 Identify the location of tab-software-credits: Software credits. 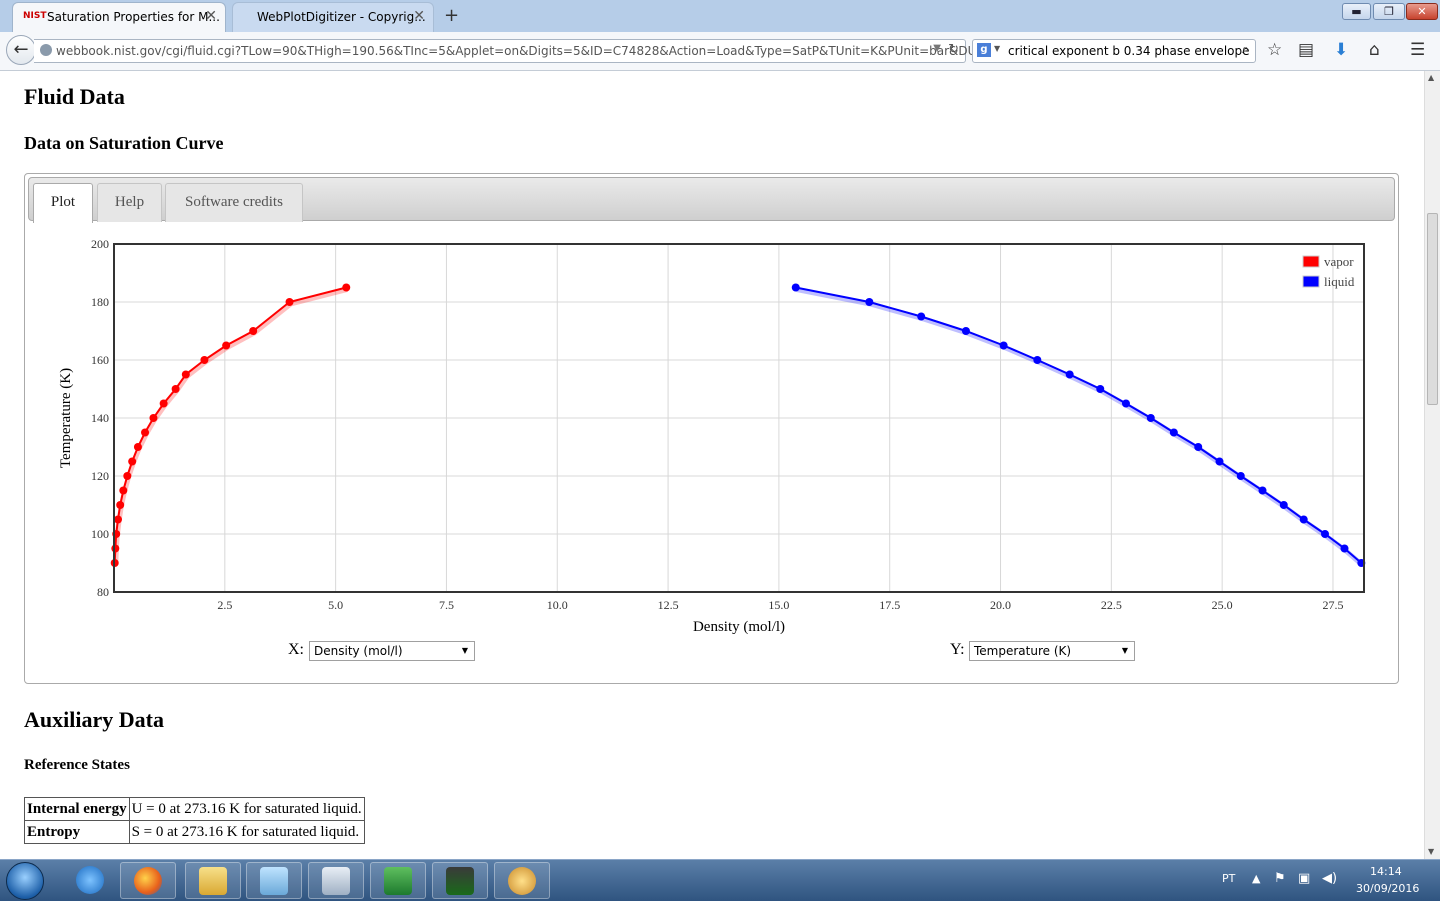
(234, 202).